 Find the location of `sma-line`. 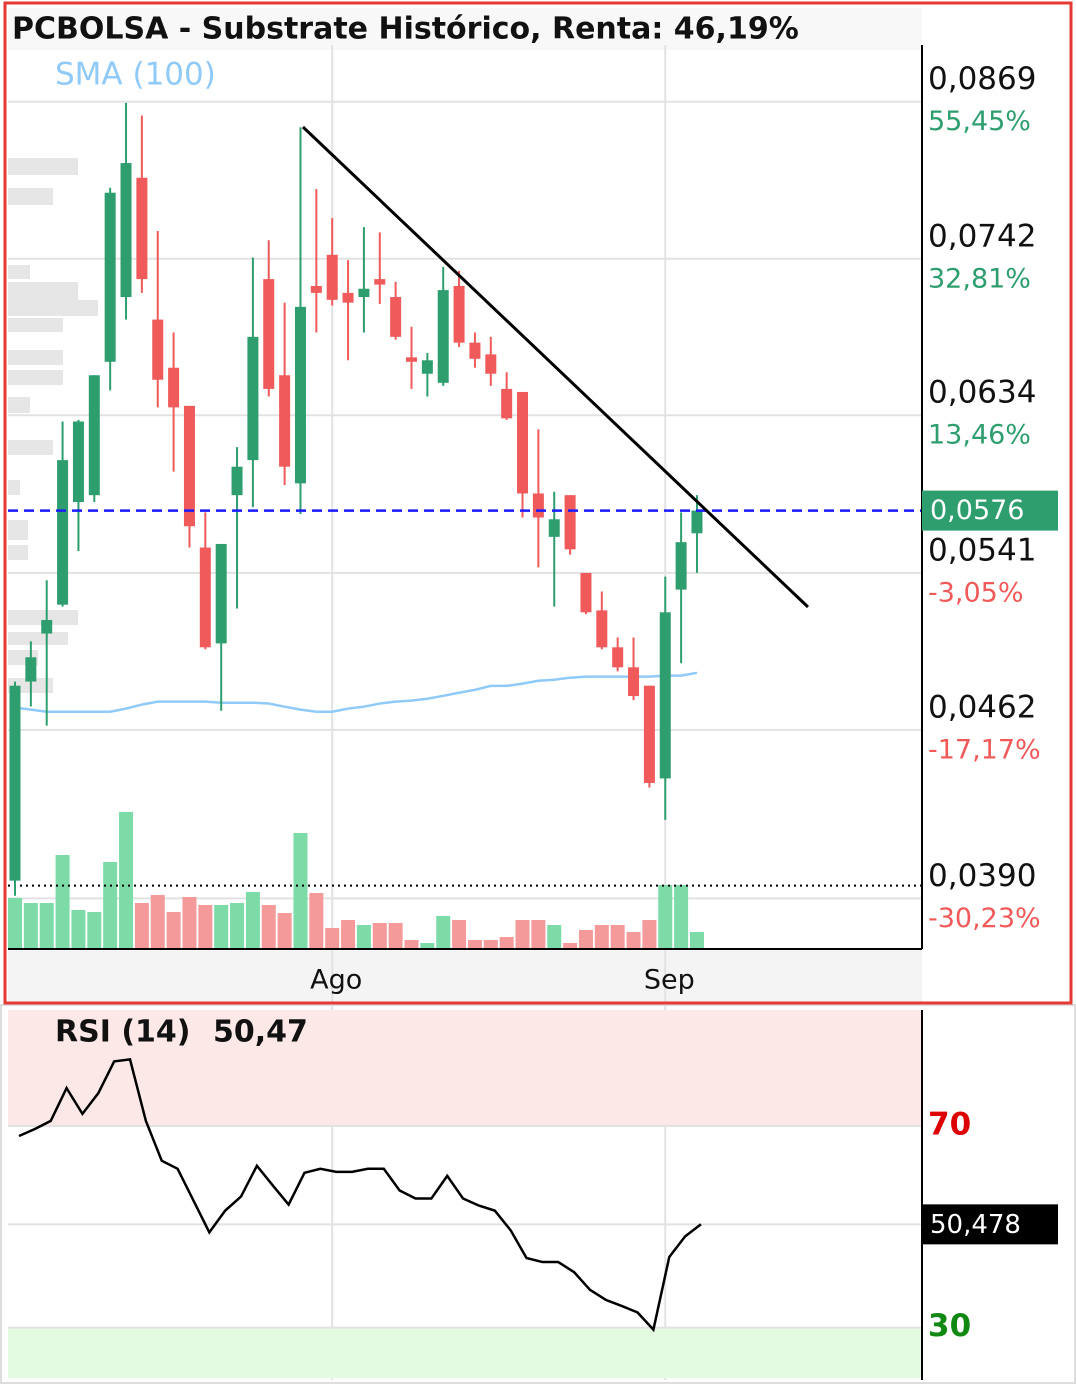

sma-line is located at coordinates (356, 692).